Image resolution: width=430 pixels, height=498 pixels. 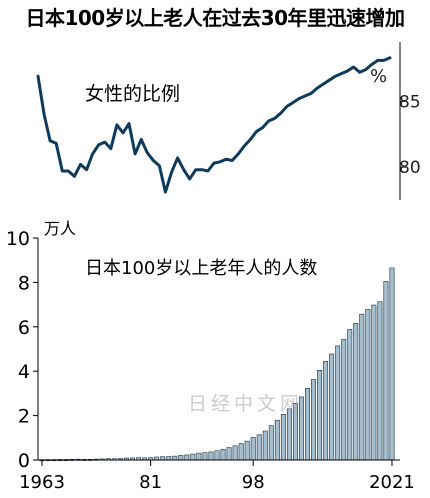 I want to click on x-tick-label: 98, so click(x=253, y=482).